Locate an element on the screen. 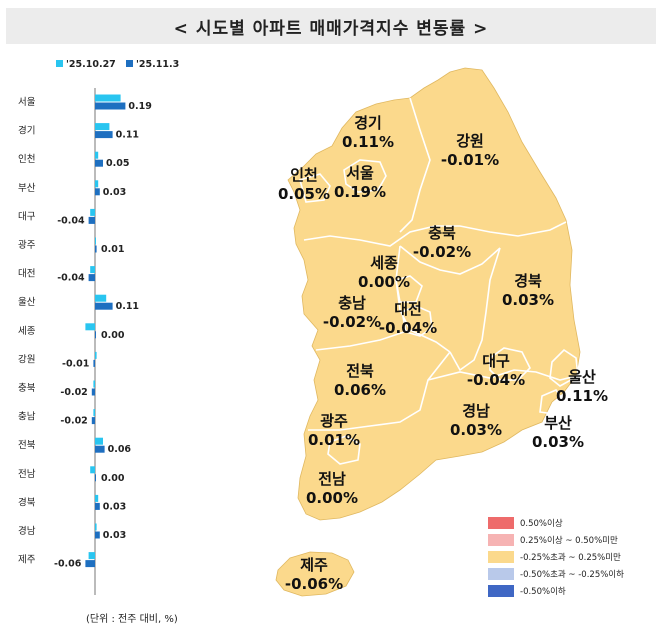 This screenshot has height=636, width=662. category-label: 인천 is located at coordinates (26, 159).